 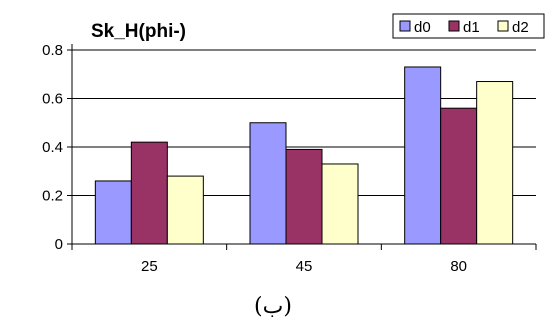 I want to click on y-tick-label: 0.2, so click(x=52, y=196).